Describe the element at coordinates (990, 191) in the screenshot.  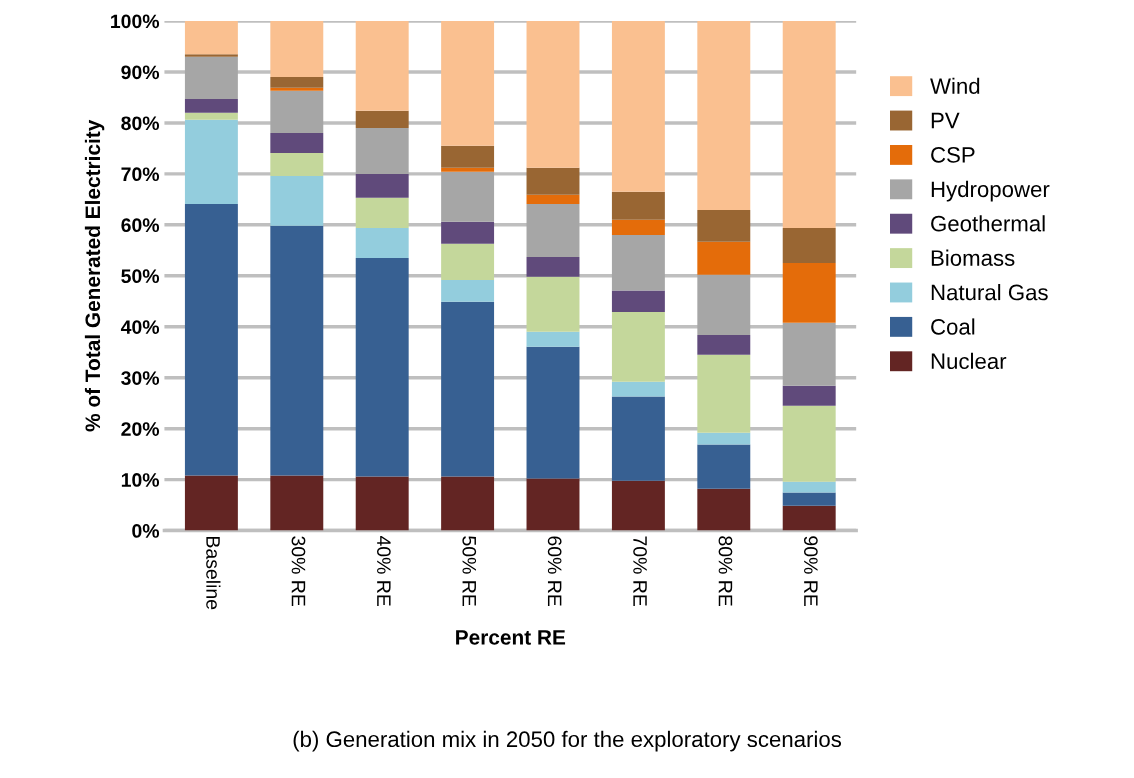
I see `legend-label: Hydropower` at that location.